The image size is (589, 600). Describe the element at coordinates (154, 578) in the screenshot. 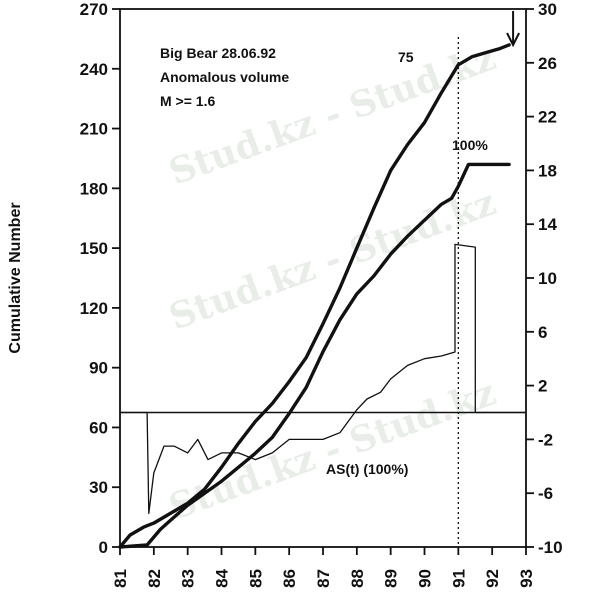

I see `x-tick-label: 82` at that location.